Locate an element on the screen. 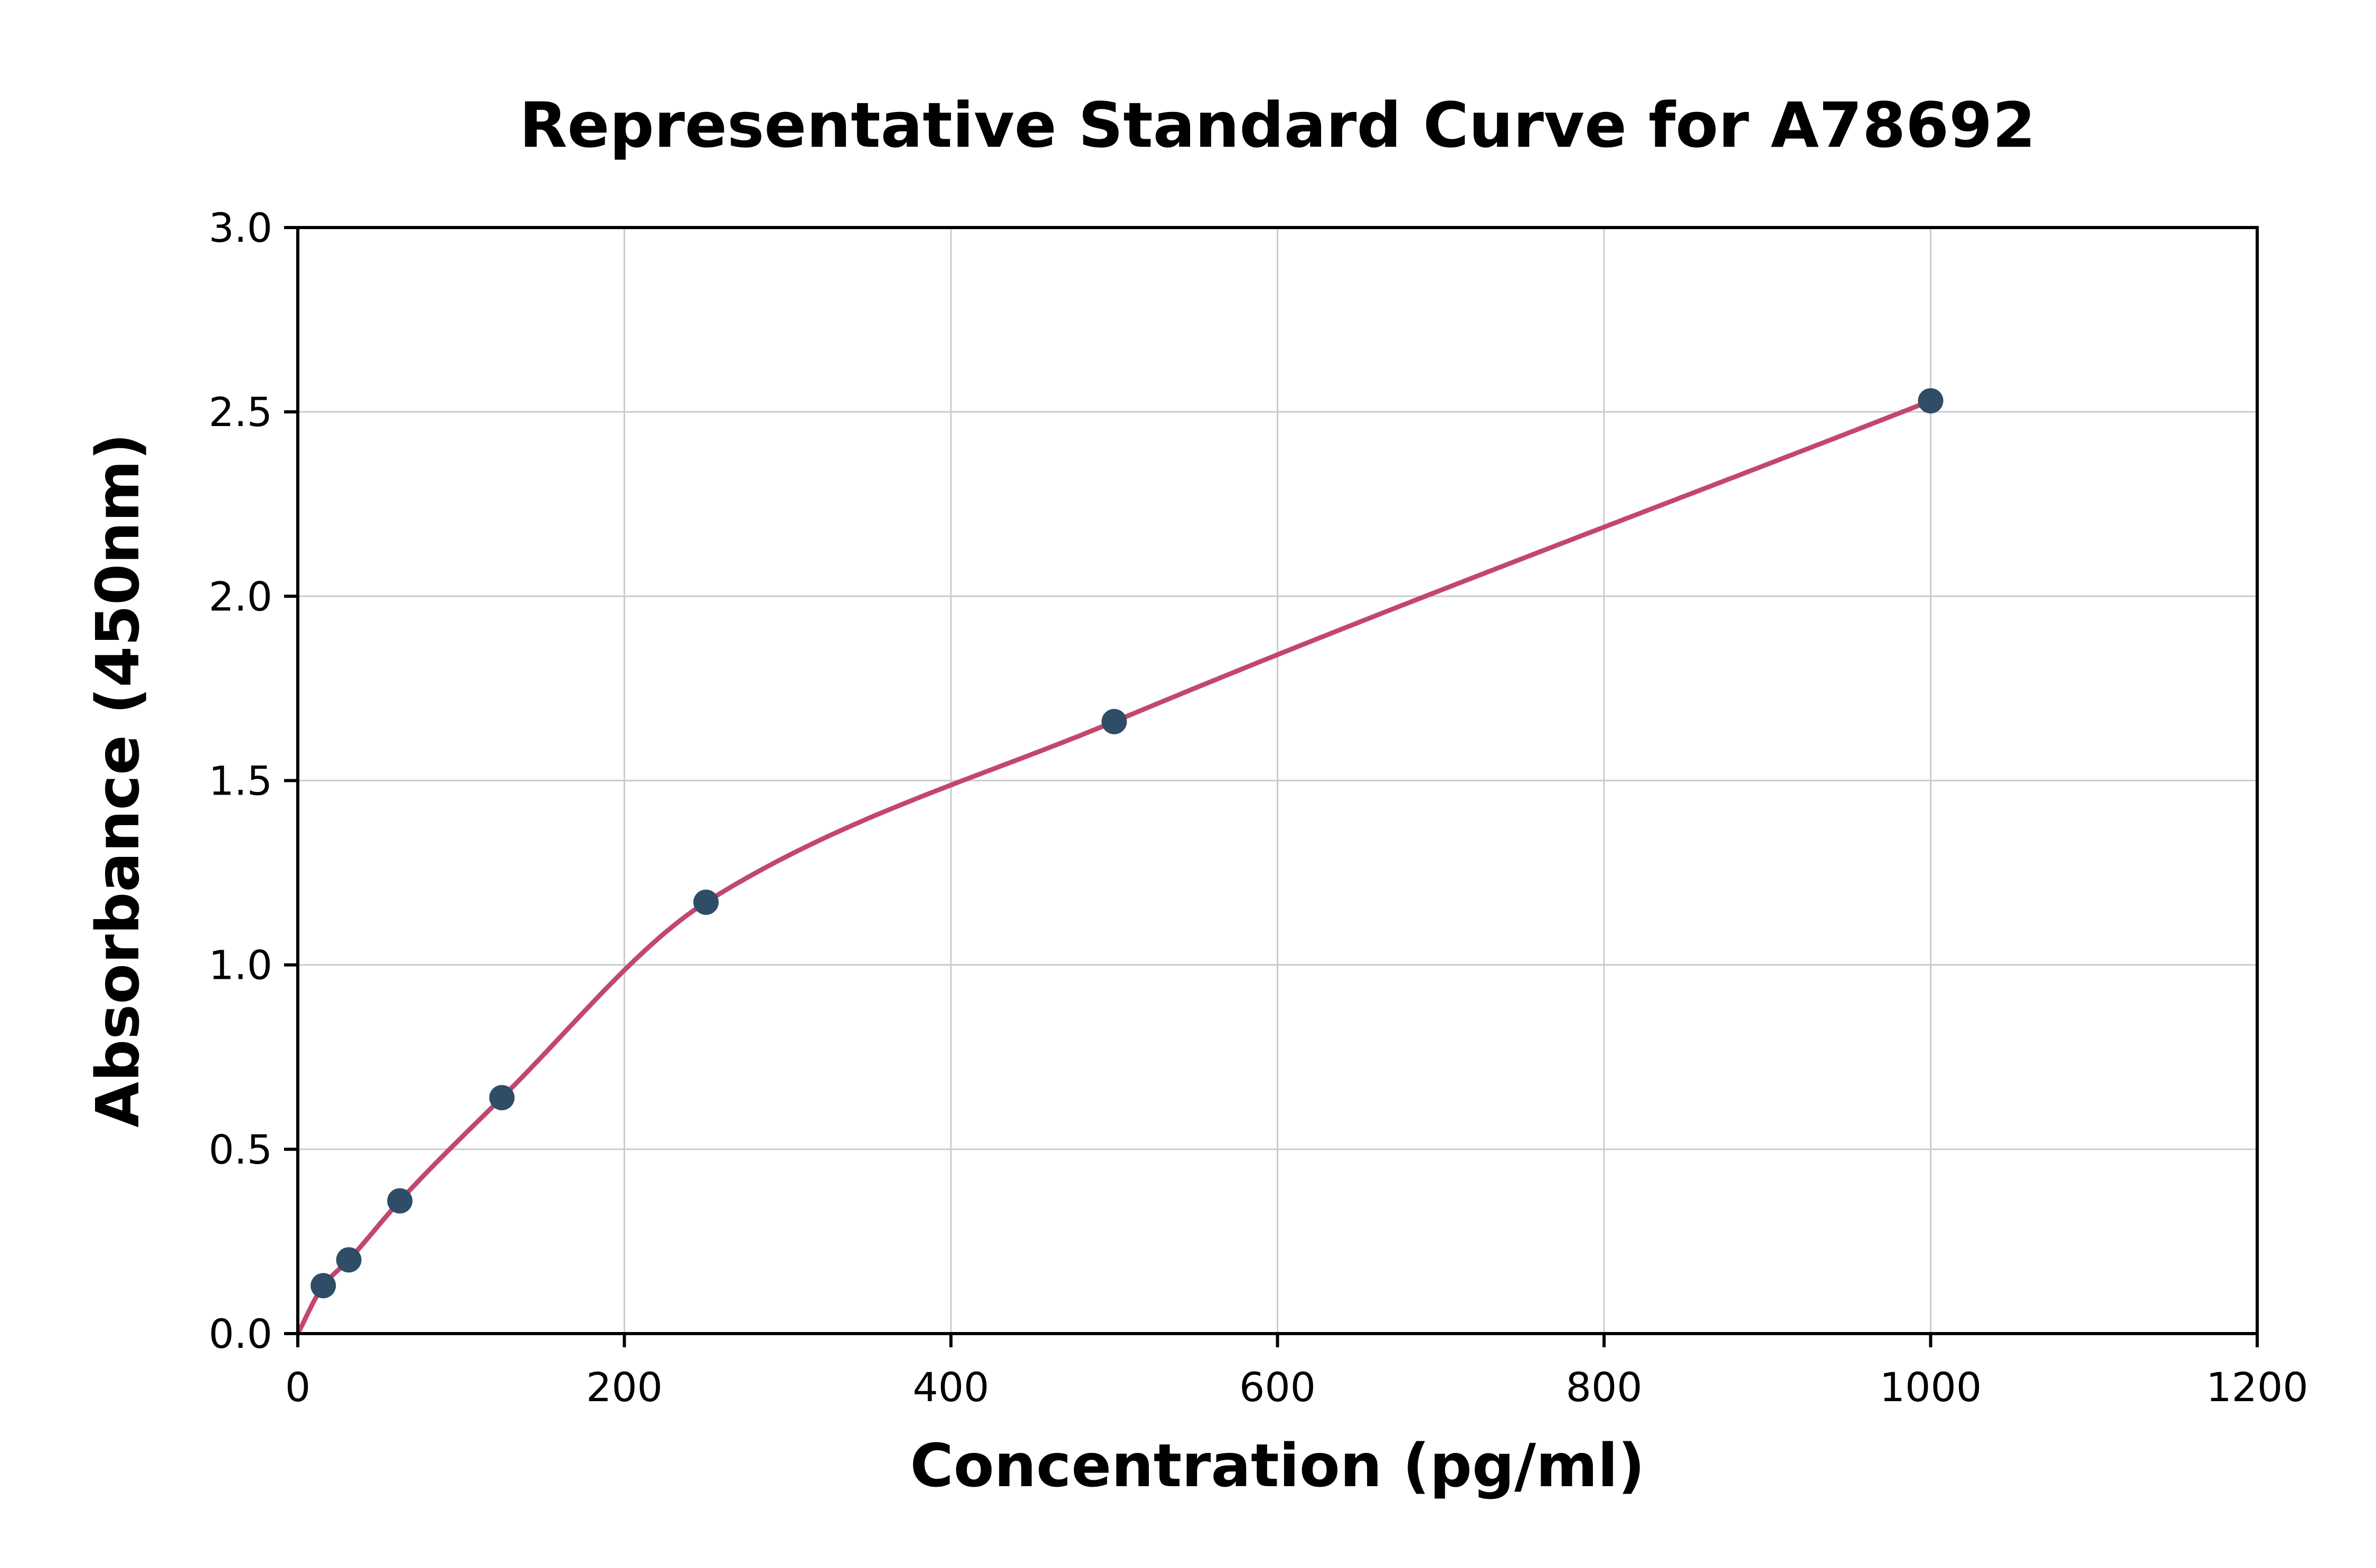 Image resolution: width=2376 pixels, height=1568 pixels. y-tick-label: 1.0 is located at coordinates (241, 965).